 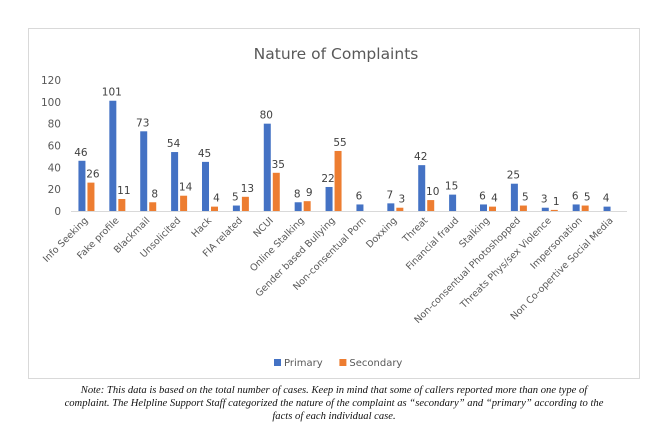 What do you see at coordinates (451, 187) in the screenshot?
I see `data-label: 15` at bounding box center [451, 187].